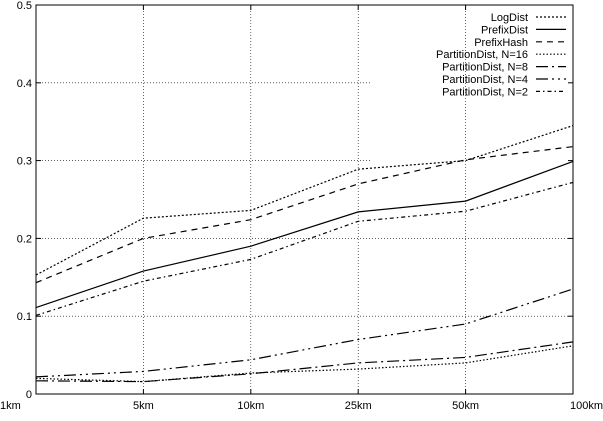 The image size is (603, 421). What do you see at coordinates (501, 43) in the screenshot?
I see `legend-label: PrefixHash` at bounding box center [501, 43].